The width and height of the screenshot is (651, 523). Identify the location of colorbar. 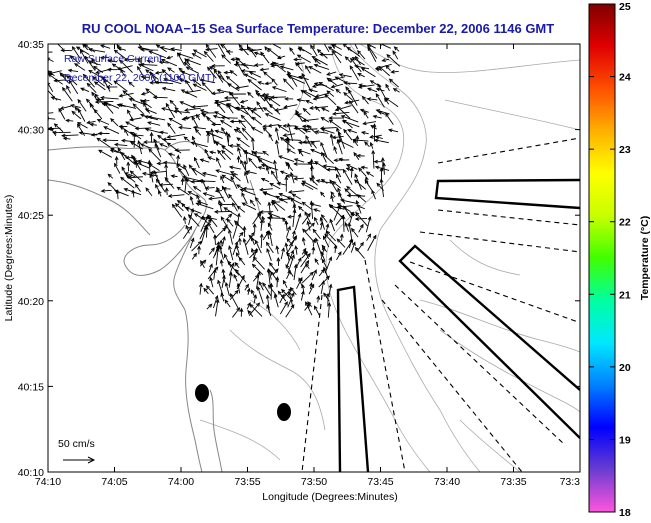
(602, 258).